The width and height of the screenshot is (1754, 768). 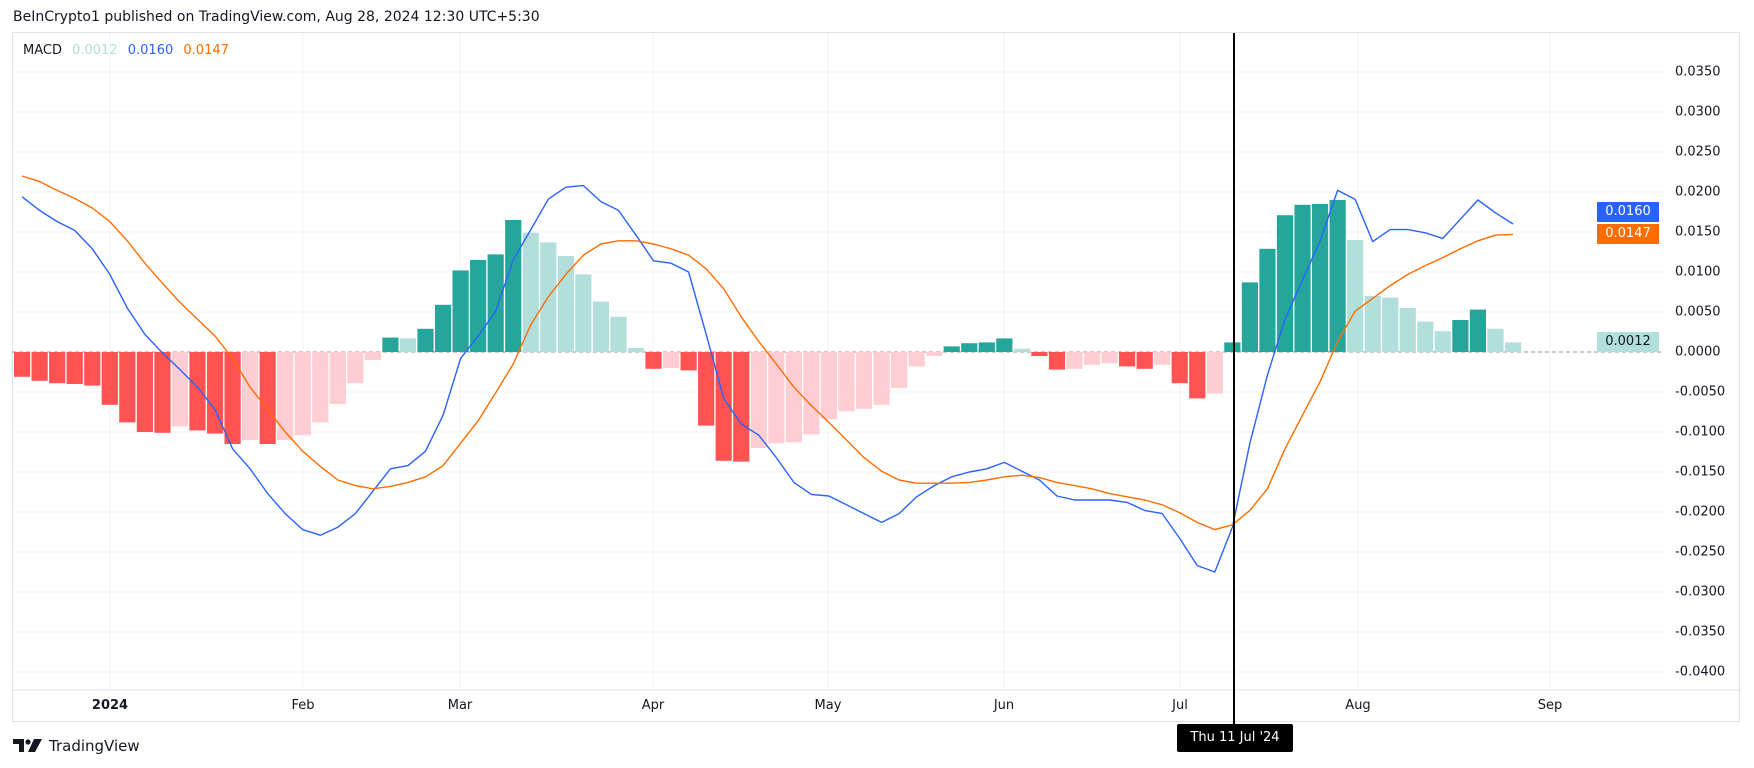 What do you see at coordinates (1700, 672) in the screenshot?
I see `y-tick-label: -0.0400` at bounding box center [1700, 672].